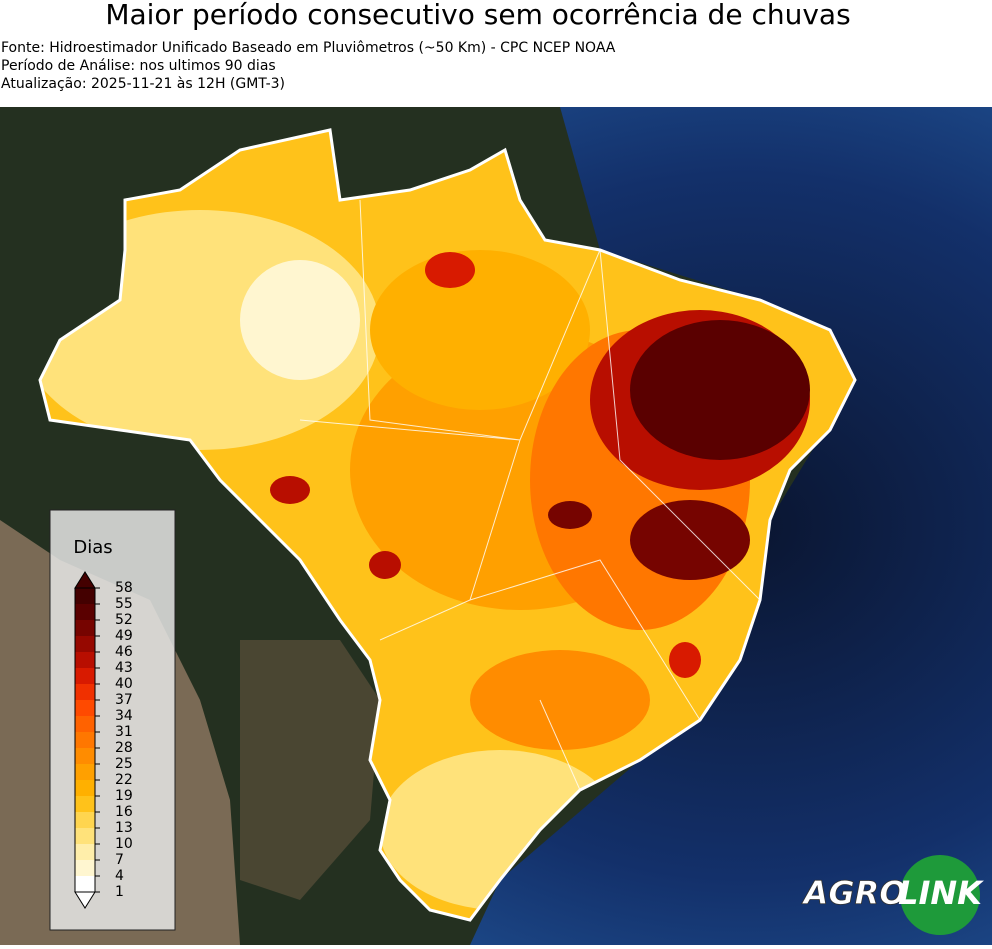 The height and width of the screenshot is (949, 992). I want to click on colorbar-tick-label: 46, so click(124, 652).